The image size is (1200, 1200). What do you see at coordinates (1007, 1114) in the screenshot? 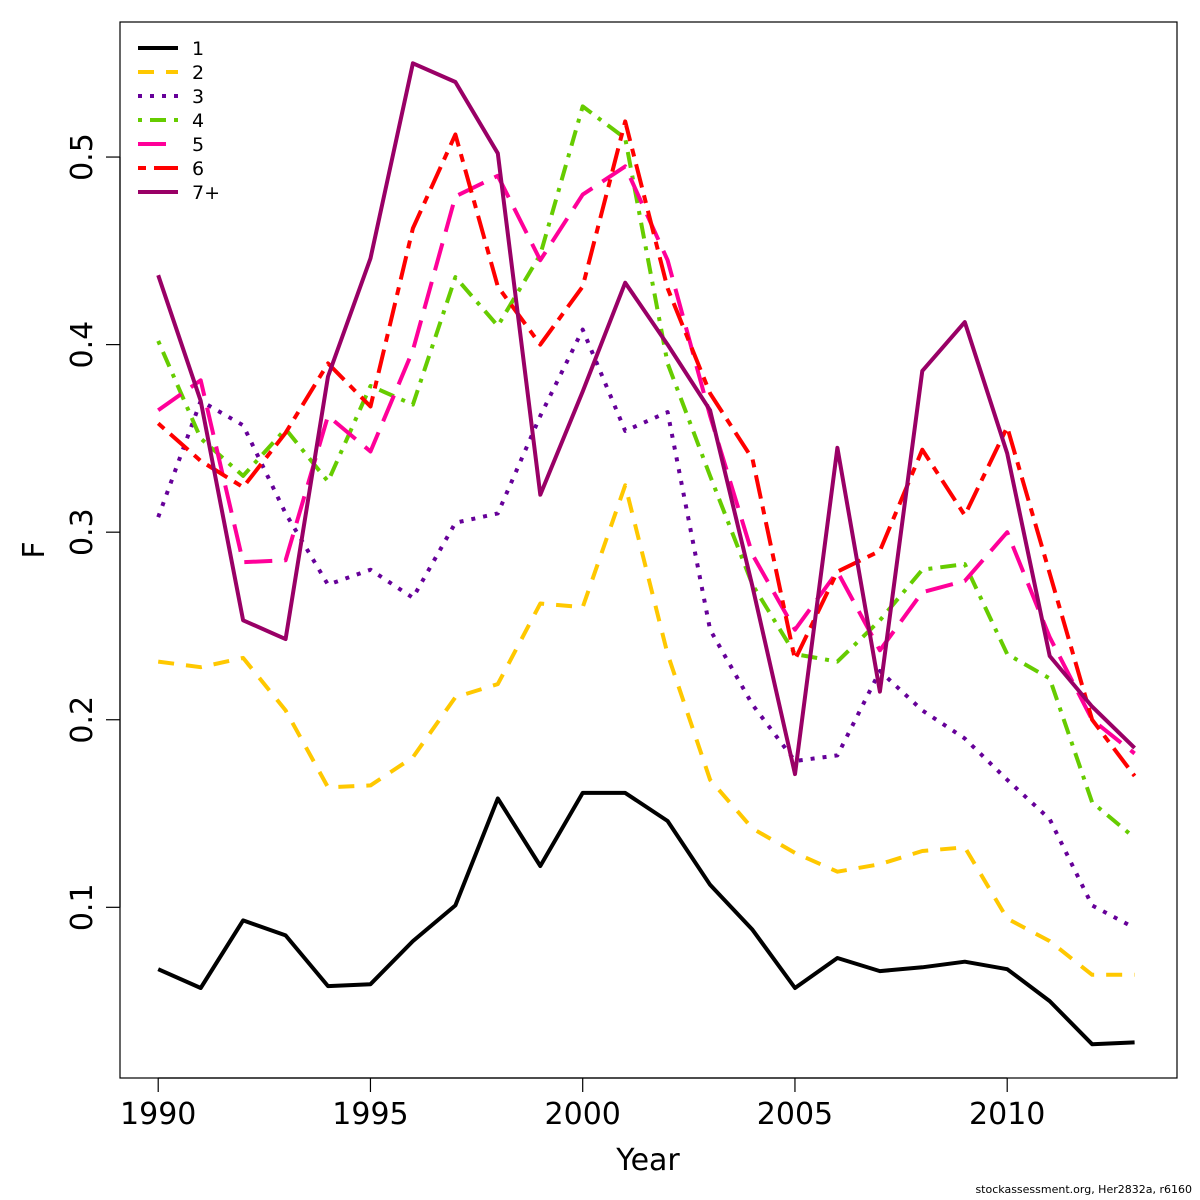
I see `x-tick-label: 2010` at bounding box center [1007, 1114].